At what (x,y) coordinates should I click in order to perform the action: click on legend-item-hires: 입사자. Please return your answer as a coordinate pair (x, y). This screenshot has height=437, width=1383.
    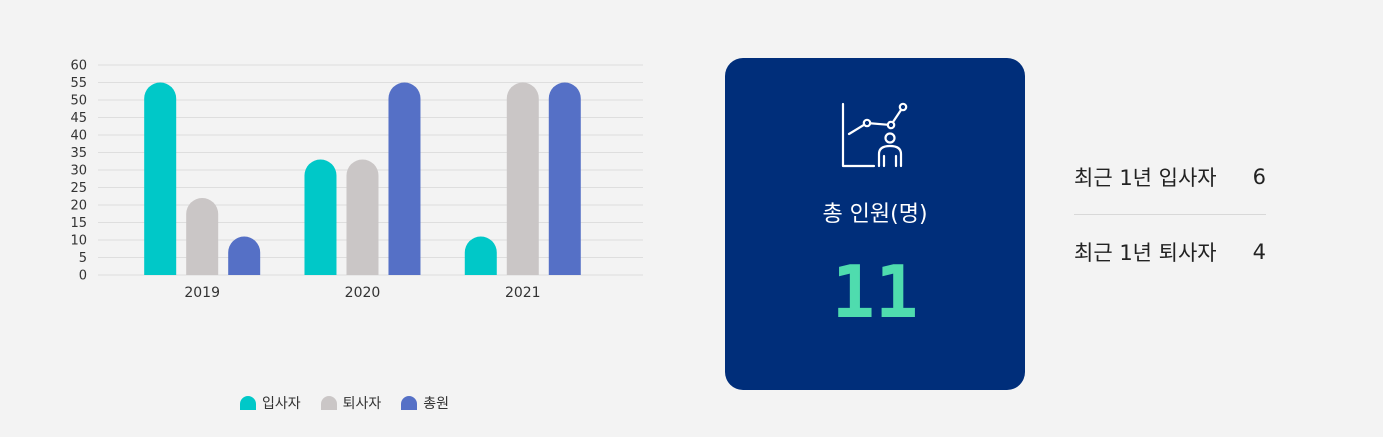
    Looking at the image, I should click on (270, 403).